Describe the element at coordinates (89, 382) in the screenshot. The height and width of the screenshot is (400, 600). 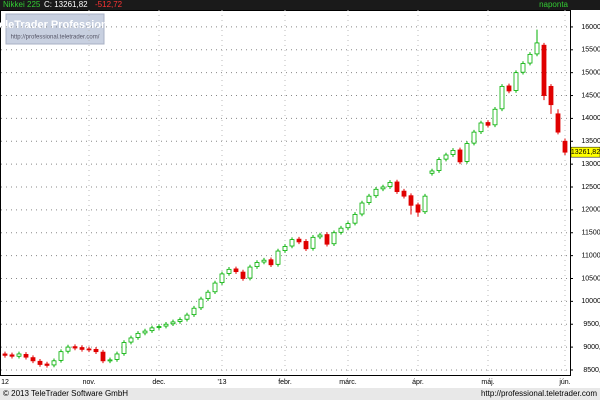
I see `x-tick-label: nov.` at that location.